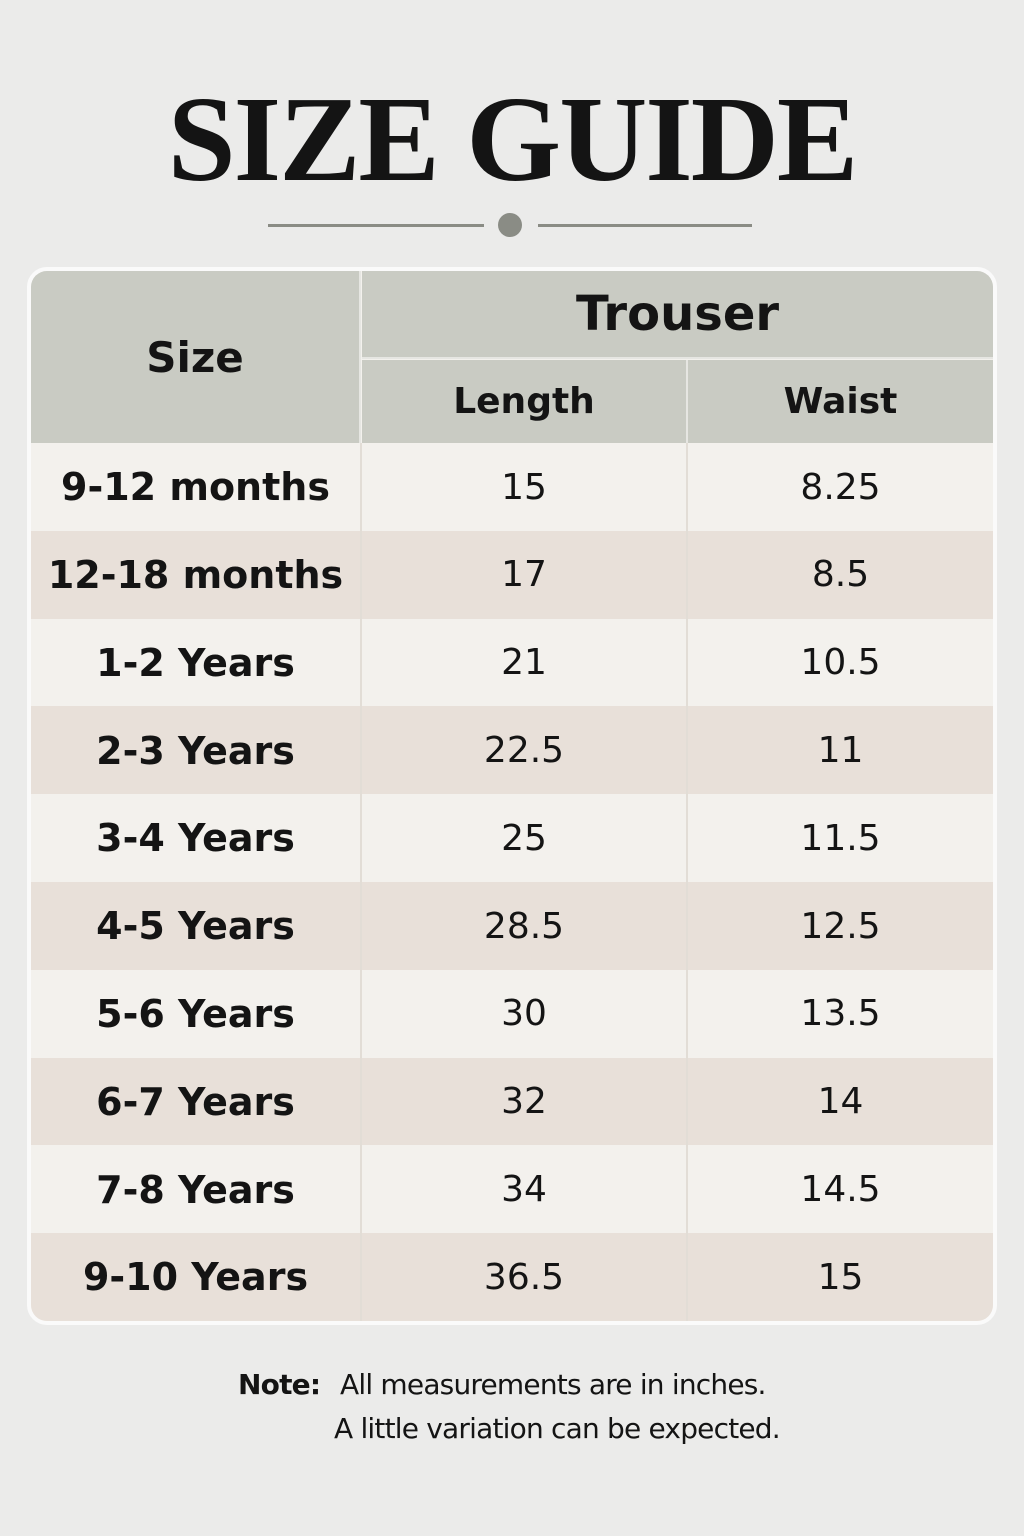 The height and width of the screenshot is (1536, 1024). What do you see at coordinates (525, 662) in the screenshot?
I see `value-cell: 21` at bounding box center [525, 662].